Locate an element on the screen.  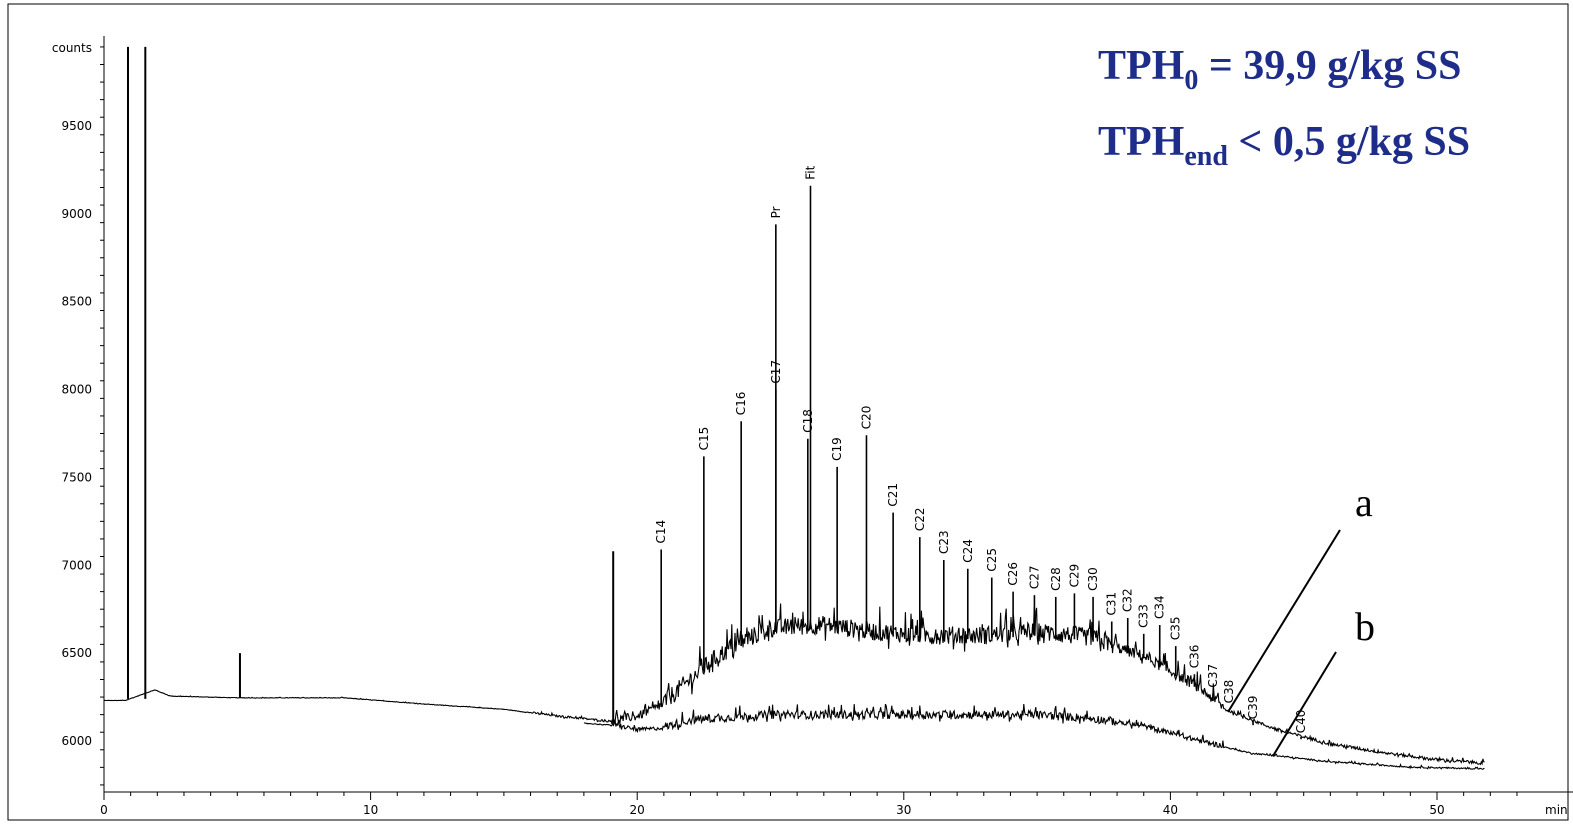
peak-label-c14: C14 is located at coordinates (661, 532).